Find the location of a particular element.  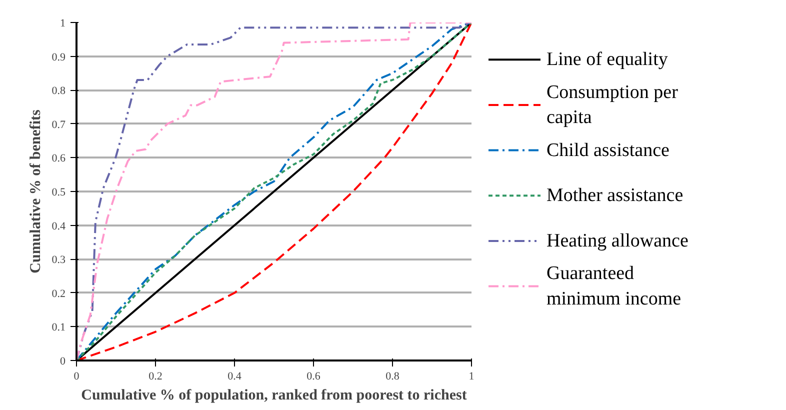

legend-label: Heating allowance is located at coordinates (617, 241).